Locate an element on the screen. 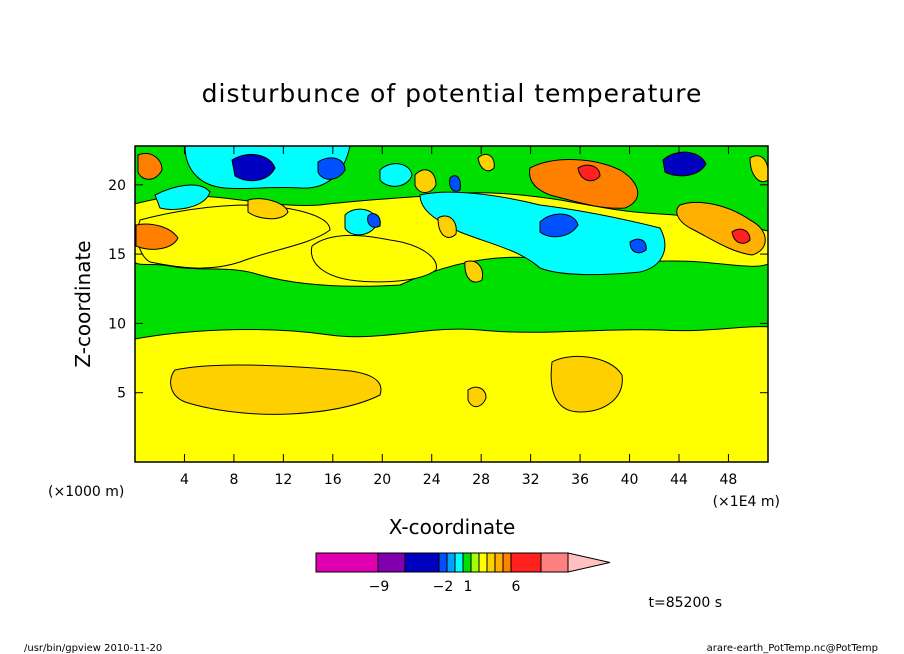  colorbar-tick-label: −2 is located at coordinates (443, 587).